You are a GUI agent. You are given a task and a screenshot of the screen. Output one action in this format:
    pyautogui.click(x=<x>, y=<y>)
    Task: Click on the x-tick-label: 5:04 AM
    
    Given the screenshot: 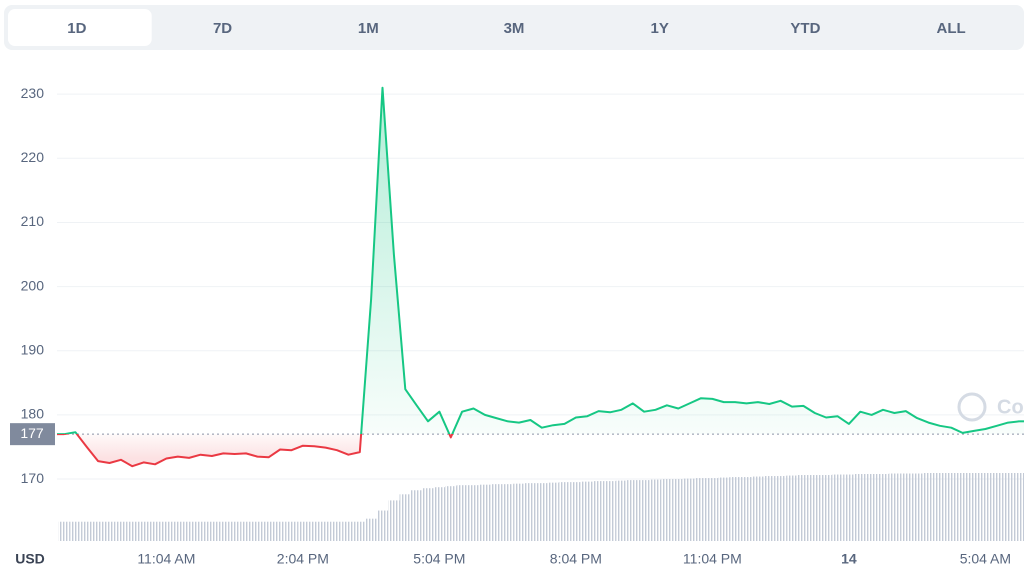 What is the action you would take?
    pyautogui.click(x=985, y=559)
    